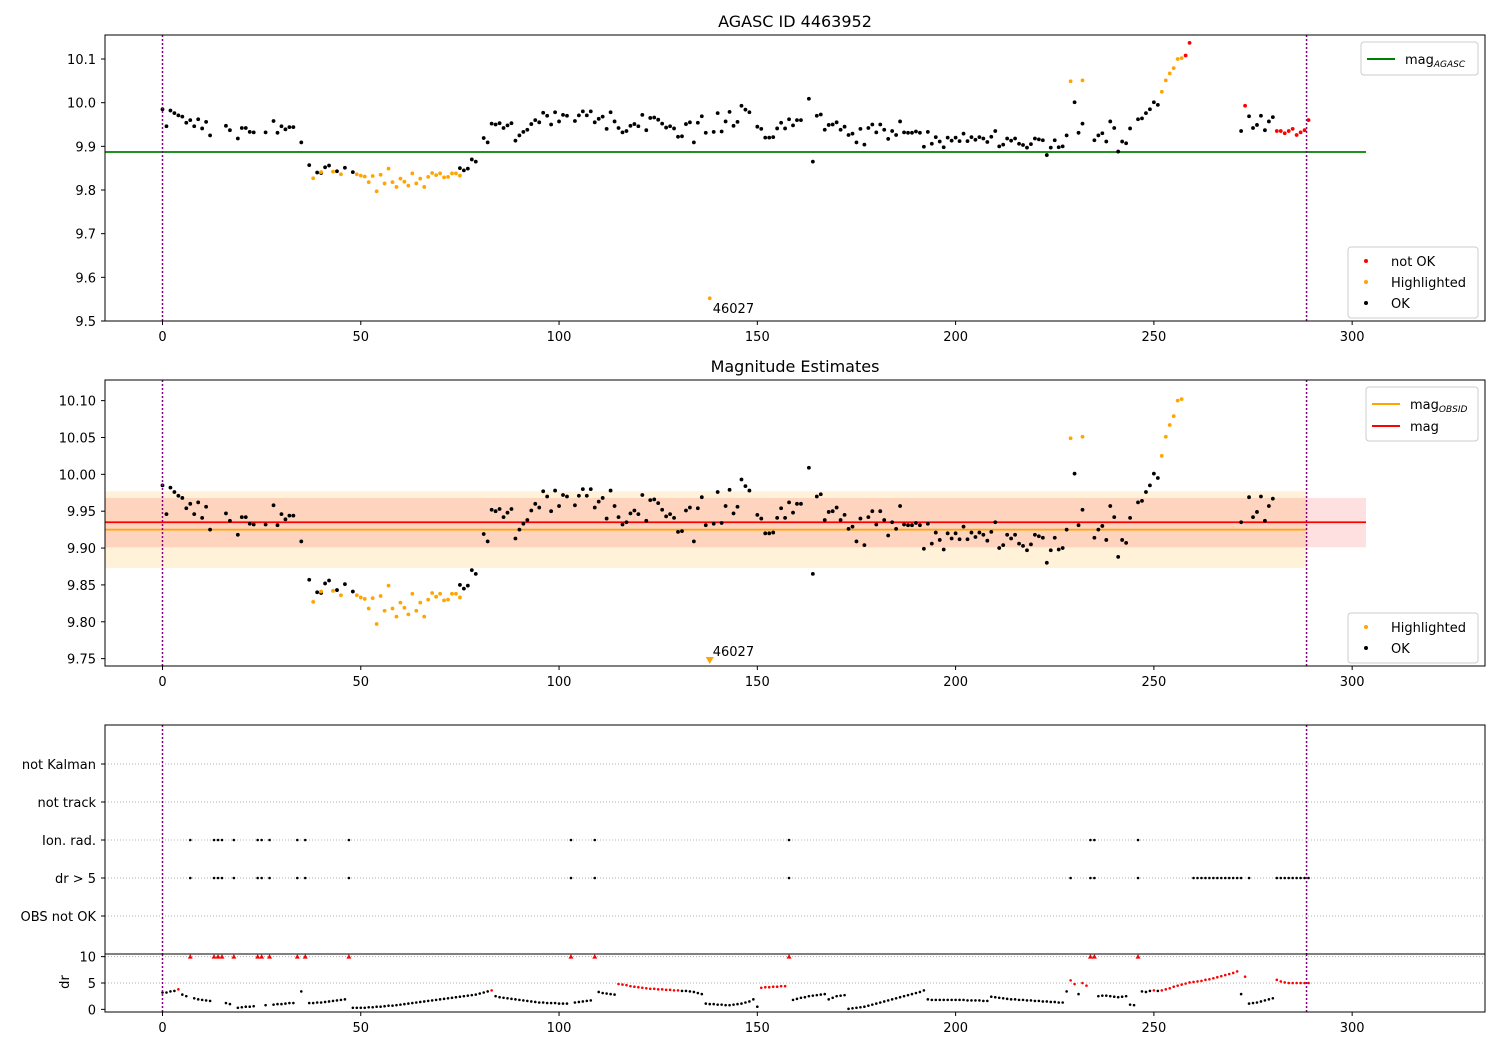 The image size is (1500, 1050). I want to click on y-tick-label: 0, so click(92, 1010).